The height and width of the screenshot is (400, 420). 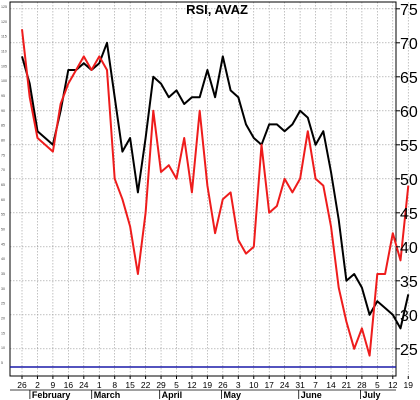 What do you see at coordinates (99, 385) in the screenshot?
I see `x-tick-label: 1` at bounding box center [99, 385].